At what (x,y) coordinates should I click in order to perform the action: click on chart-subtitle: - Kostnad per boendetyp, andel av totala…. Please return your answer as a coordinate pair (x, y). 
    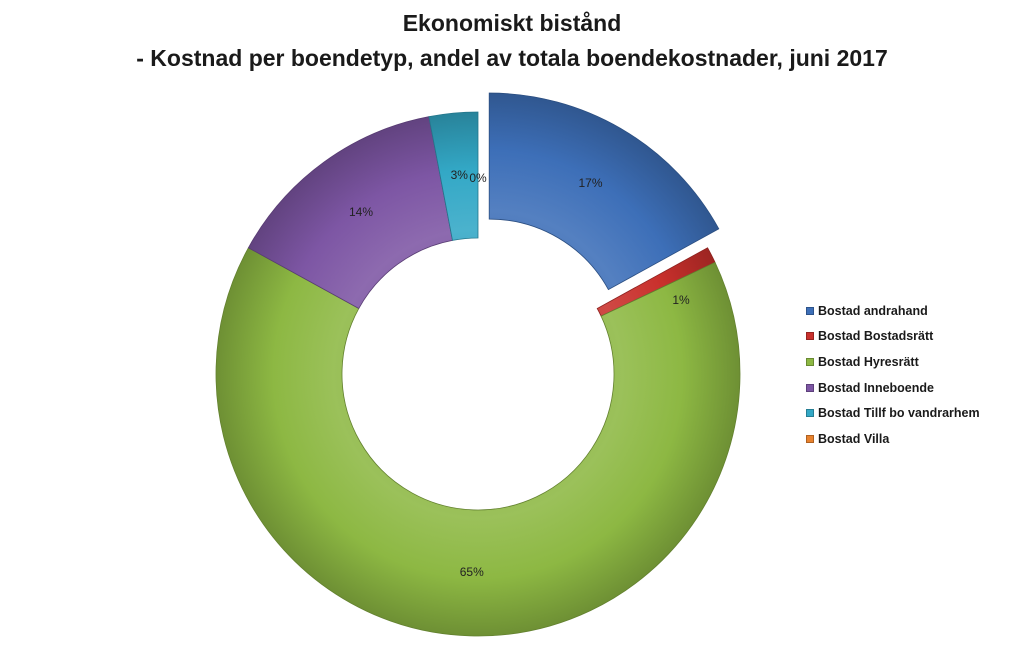
    Looking at the image, I should click on (512, 58).